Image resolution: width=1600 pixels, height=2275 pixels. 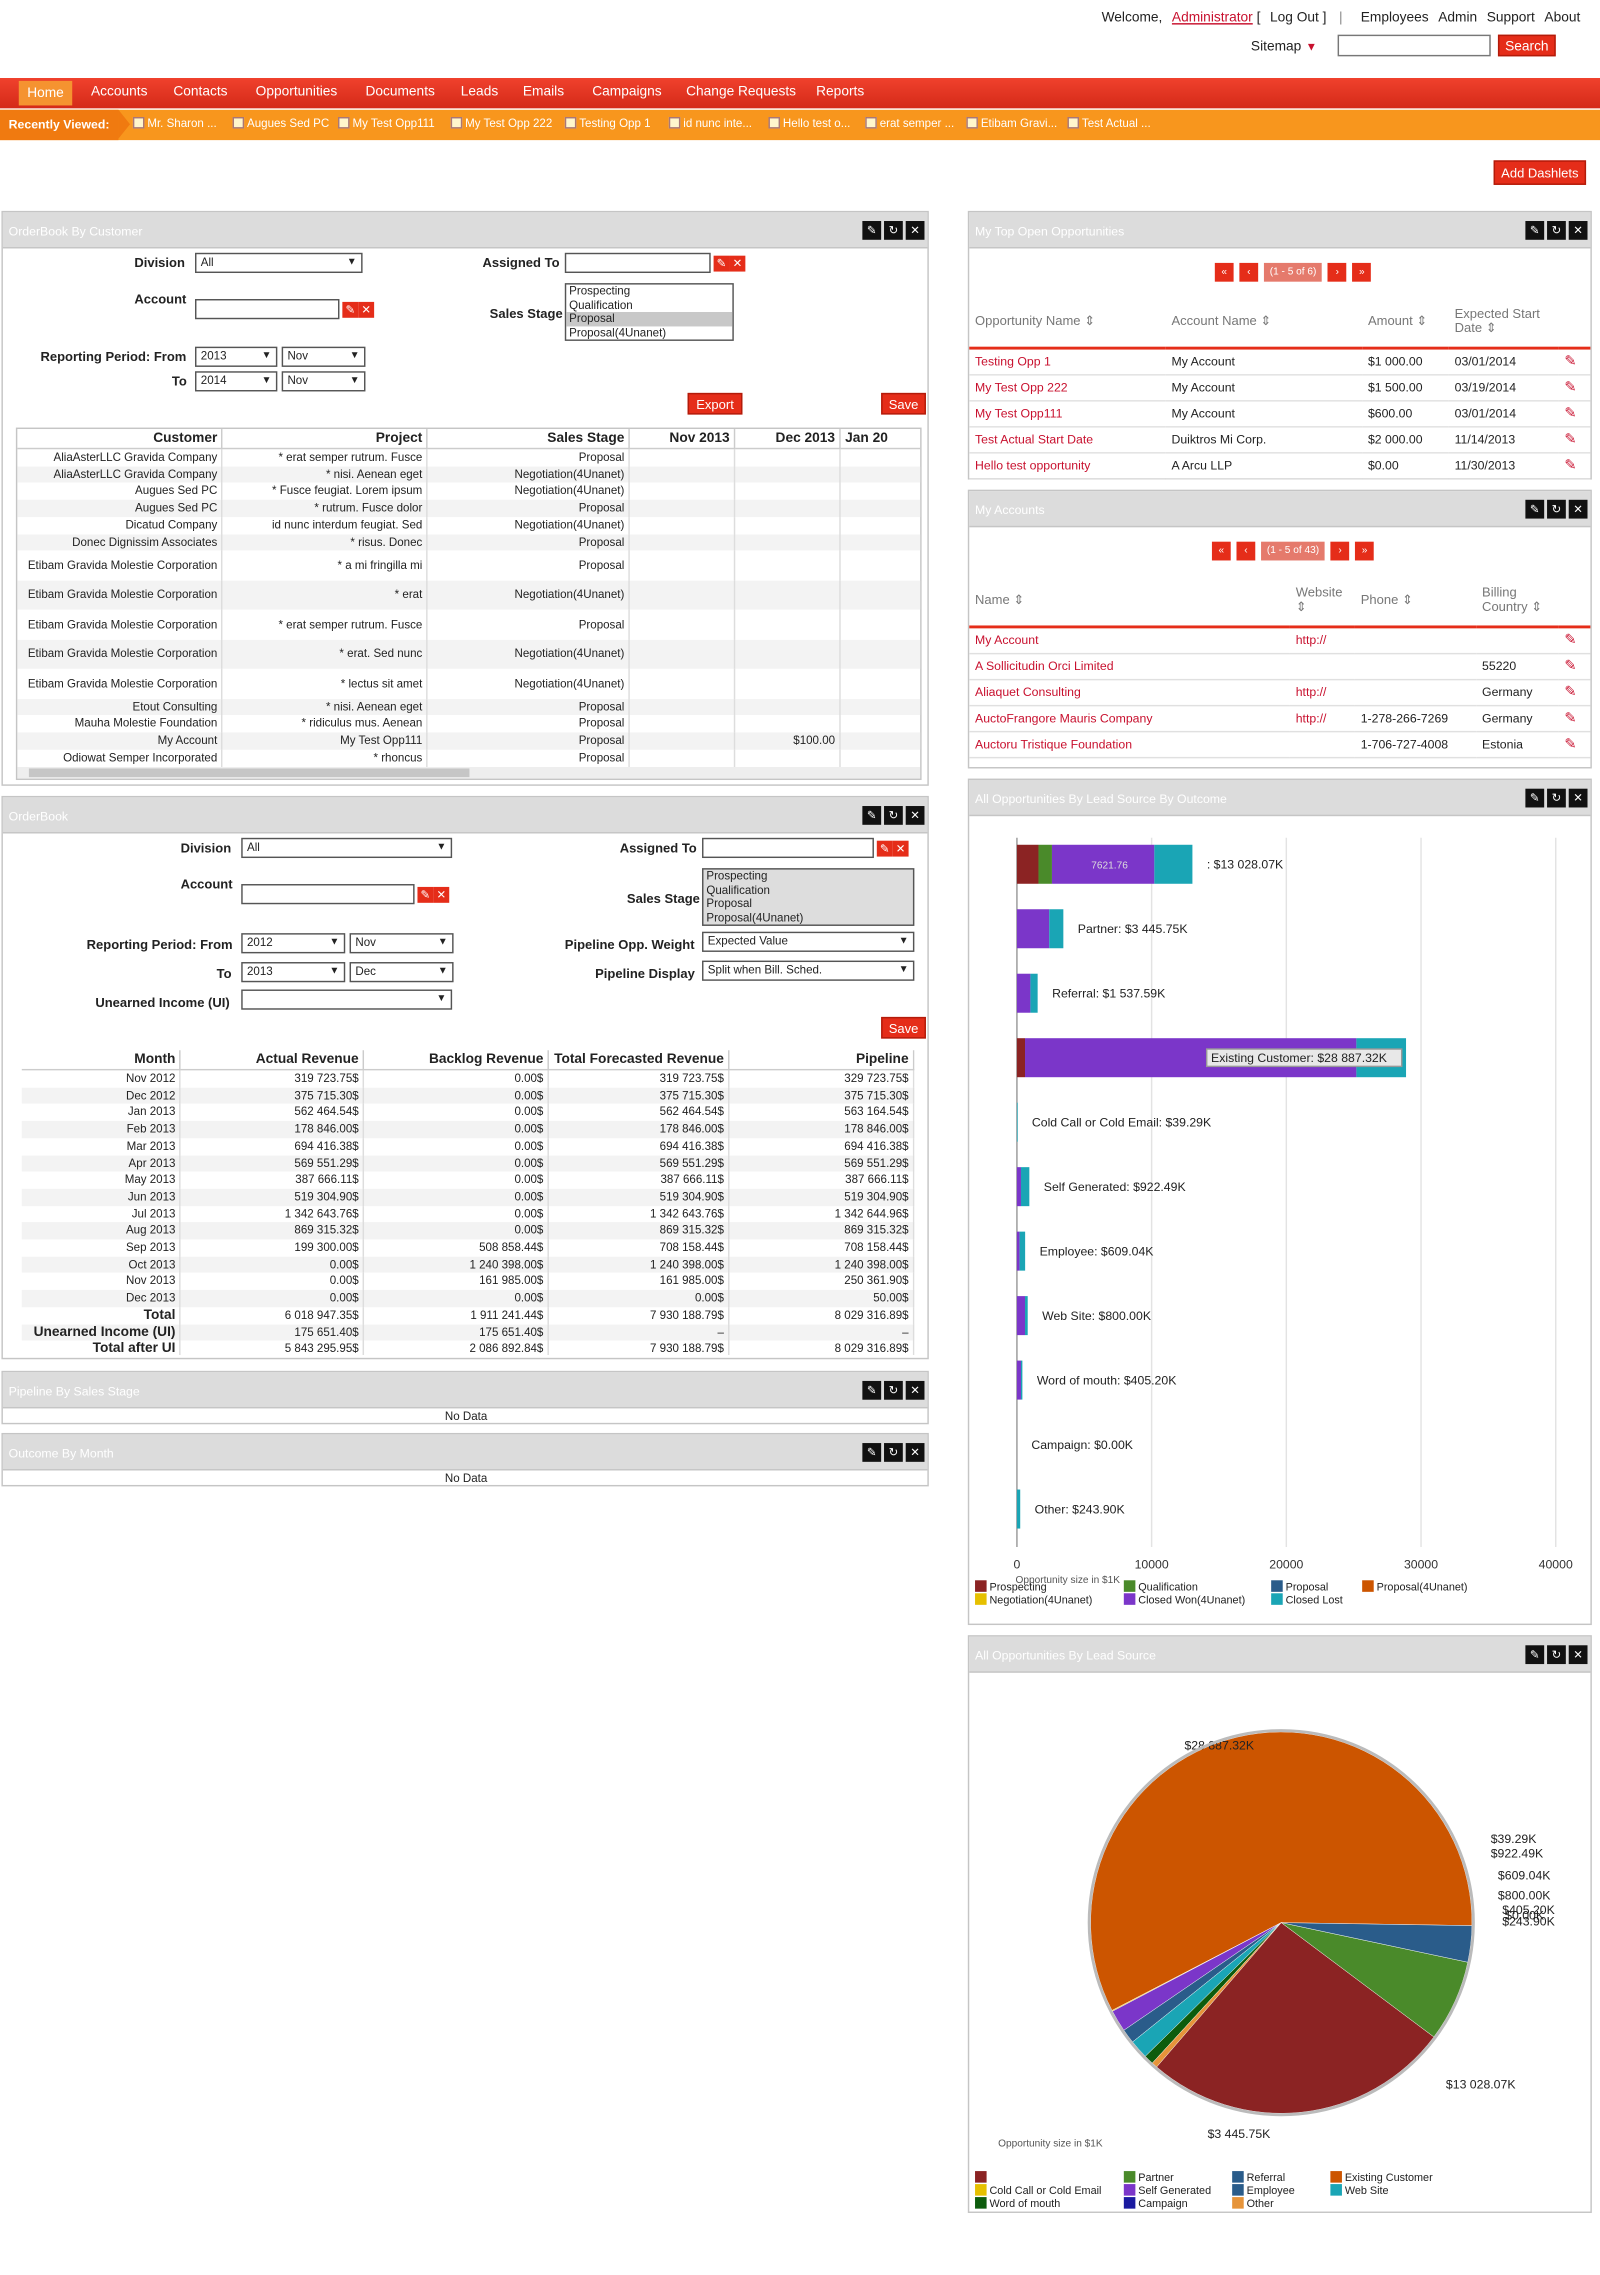 What do you see at coordinates (400, 91) in the screenshot?
I see `tab-documents: Documents` at bounding box center [400, 91].